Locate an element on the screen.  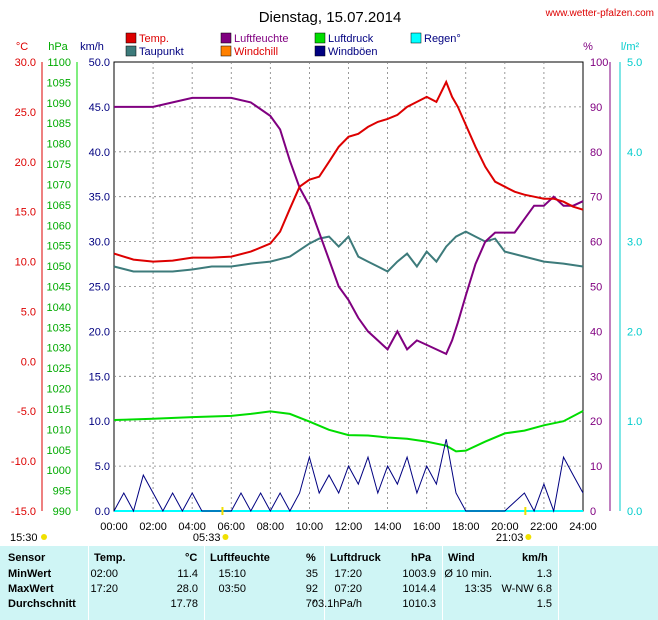
humidity-tick-label: 10 is located at coordinates (596, 467).